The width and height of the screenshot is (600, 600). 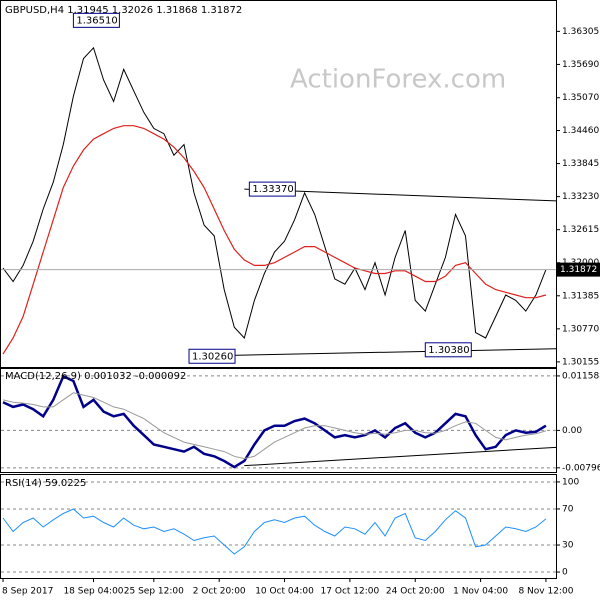 I want to click on y-tick-label: 1.35690, so click(x=580, y=65).